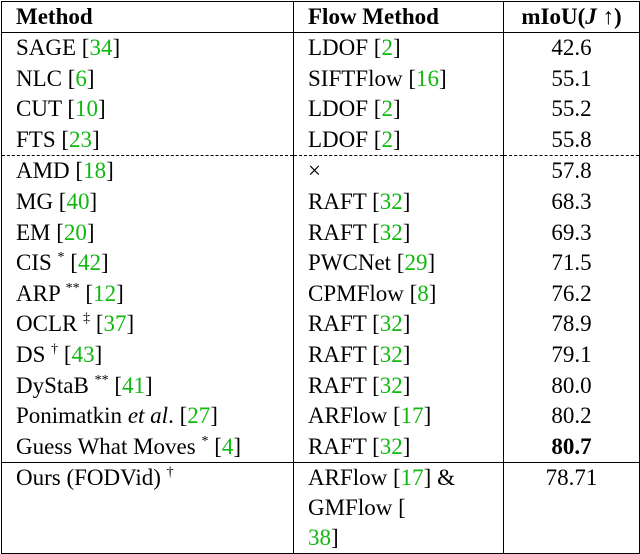 The height and width of the screenshot is (554, 640). Describe the element at coordinates (101, 47) in the screenshot. I see `text-cite: 34` at that location.